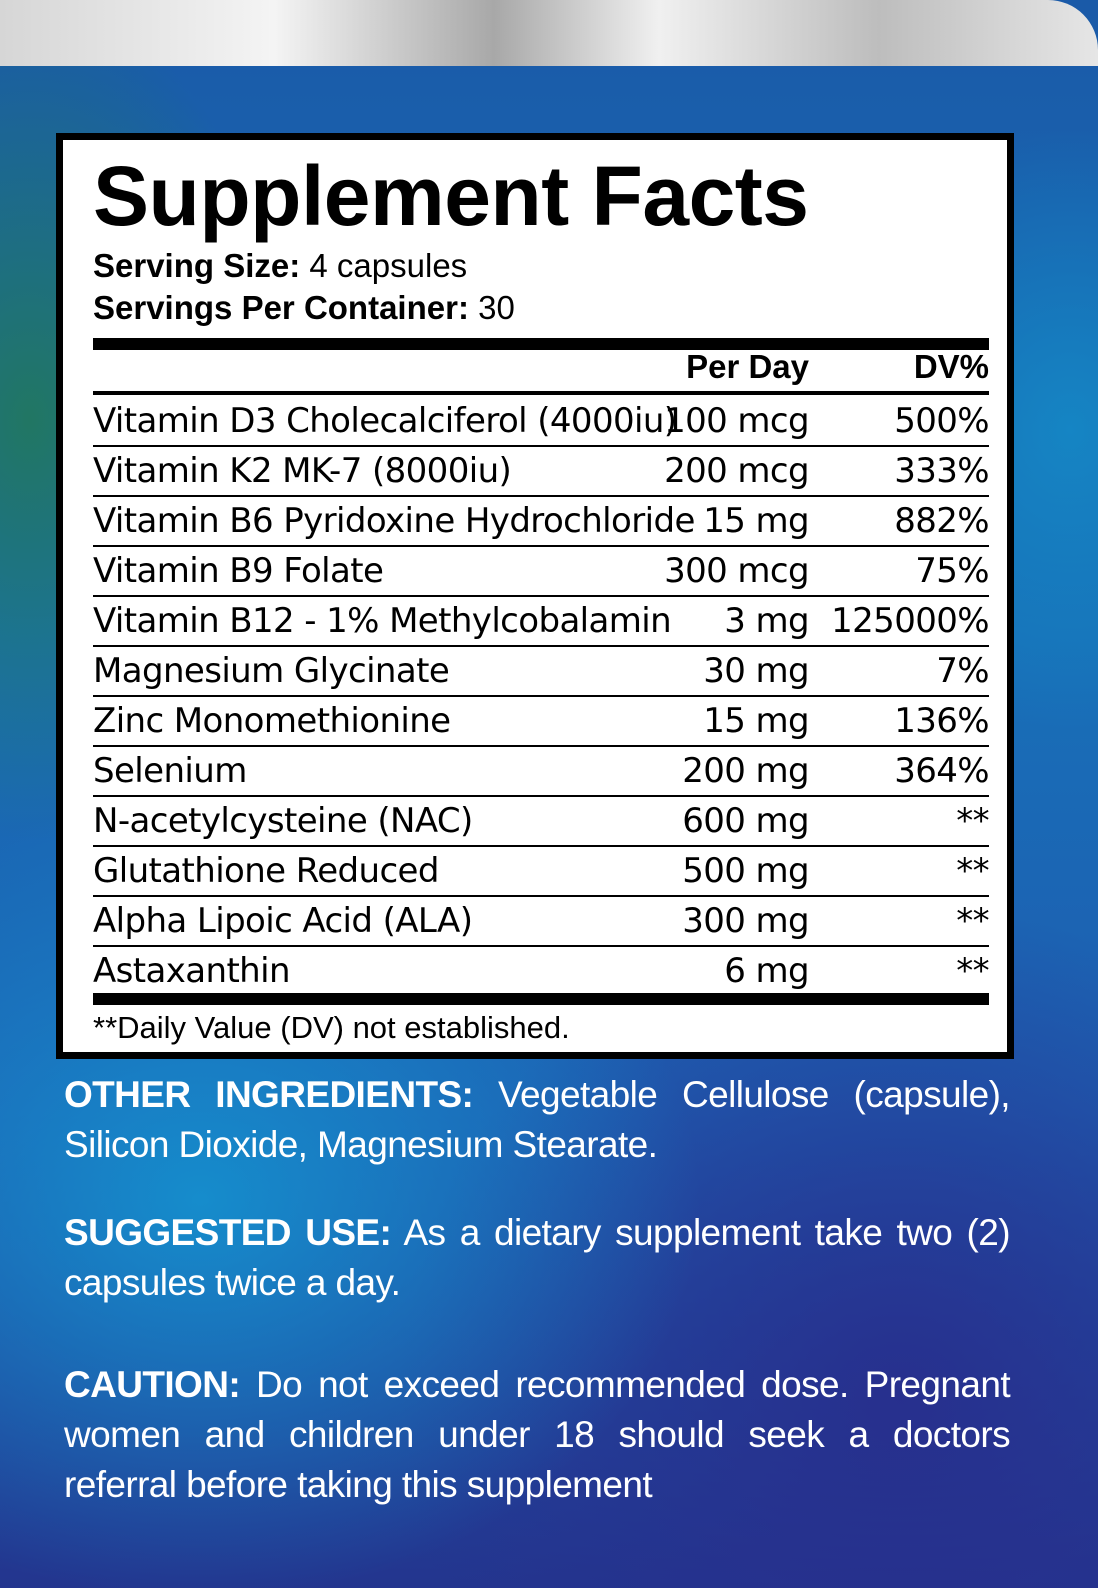 This screenshot has height=1588, width=1098. Describe the element at coordinates (541, 472) in the screenshot. I see `table-row: Vitamin K2 MK-7 (8000iu) 200 mcg 333%` at that location.